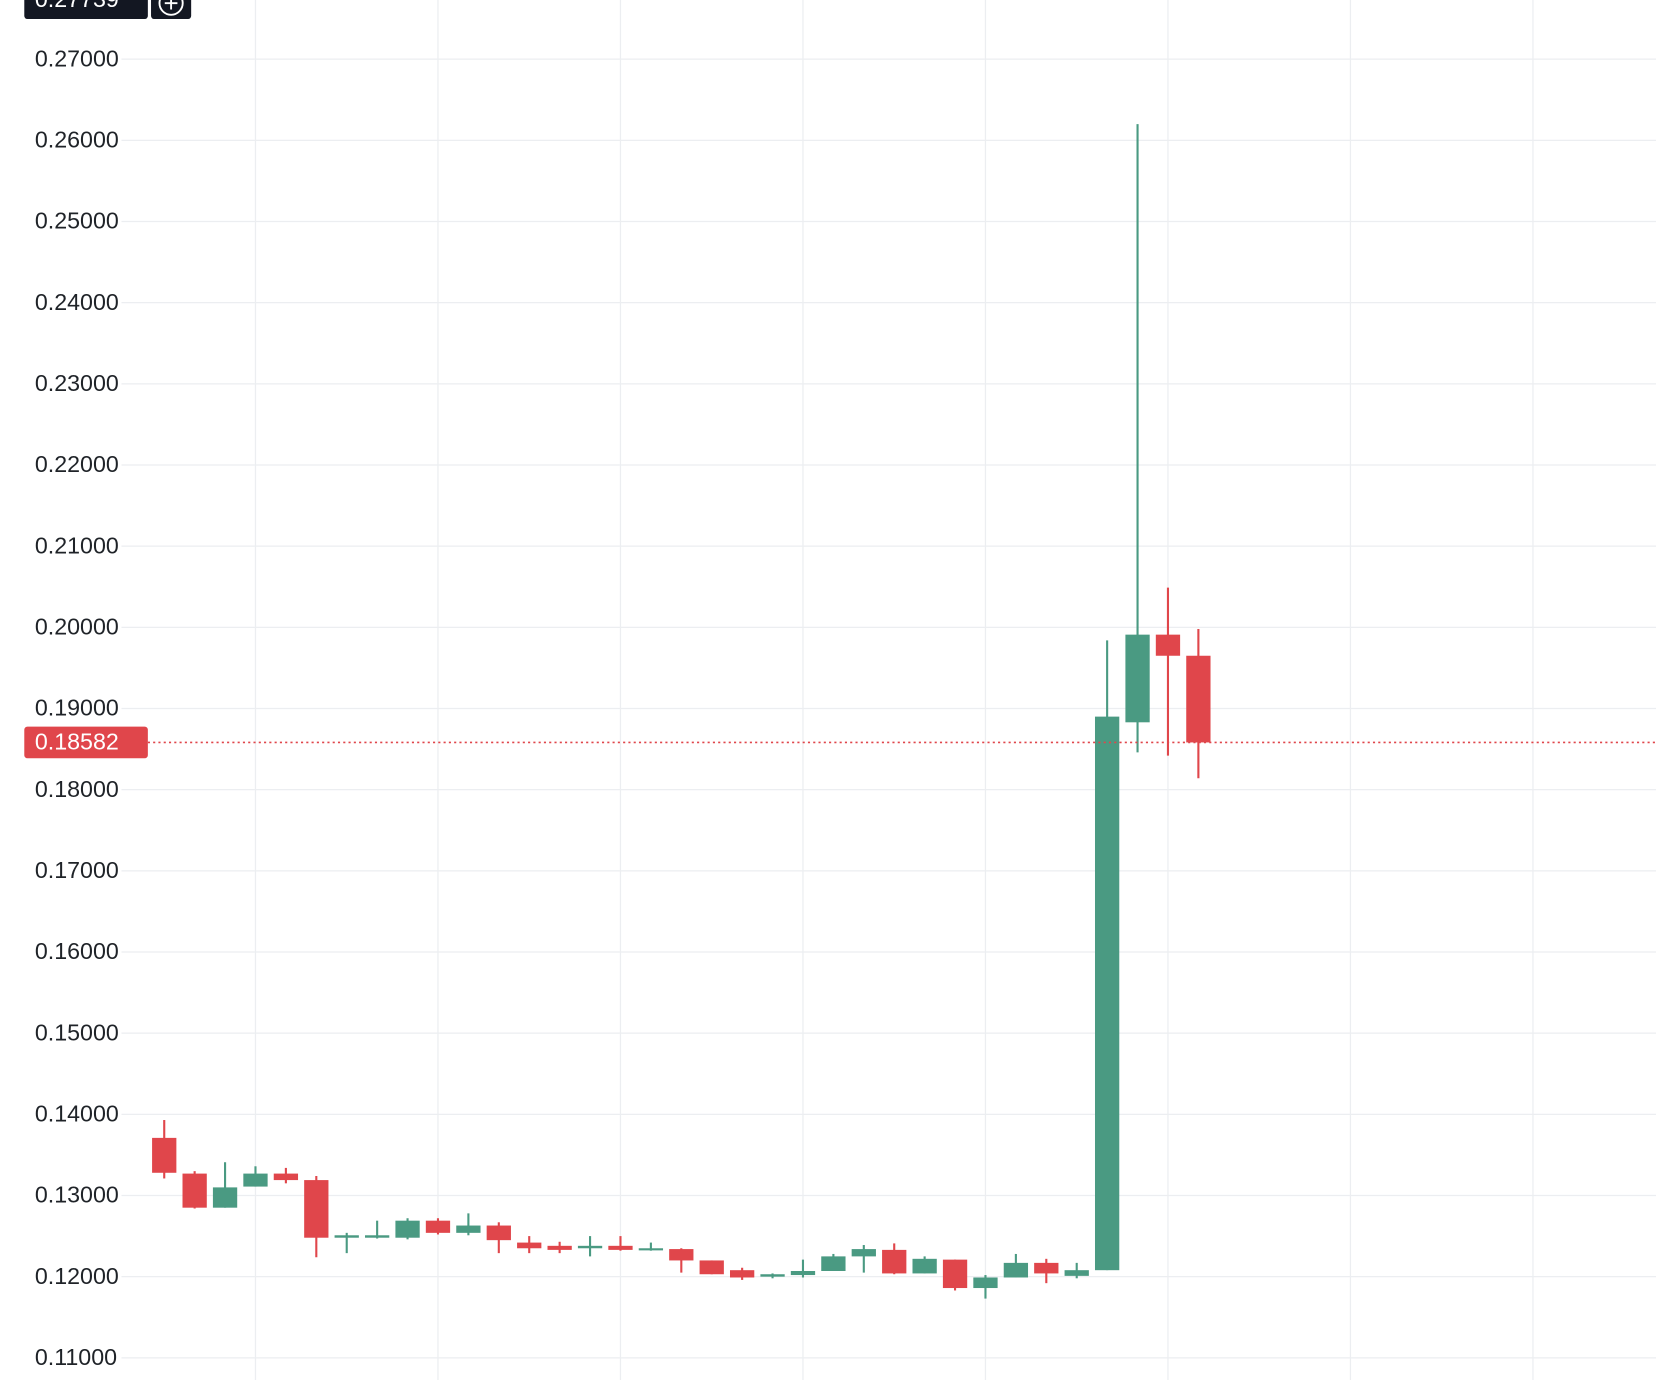 This screenshot has height=1380, width=1656. I want to click on crosshair-label: 0.27739, so click(77, 6).